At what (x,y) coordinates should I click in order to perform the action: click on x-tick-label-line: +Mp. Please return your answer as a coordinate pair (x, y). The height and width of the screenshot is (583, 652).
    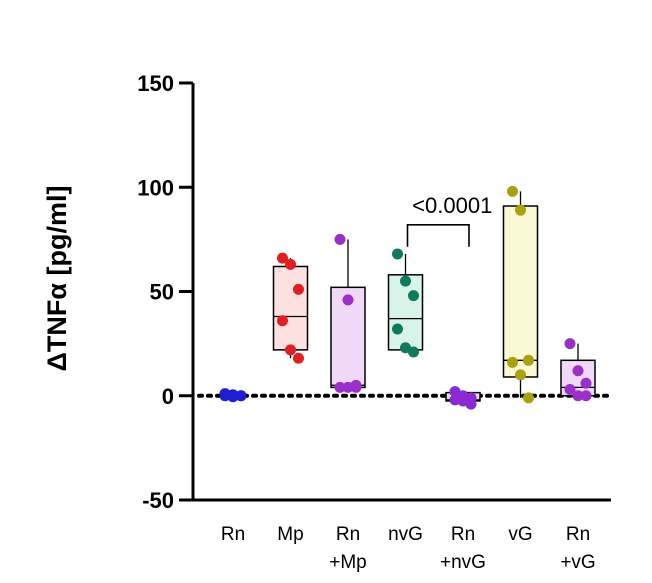
    Looking at the image, I should click on (348, 562).